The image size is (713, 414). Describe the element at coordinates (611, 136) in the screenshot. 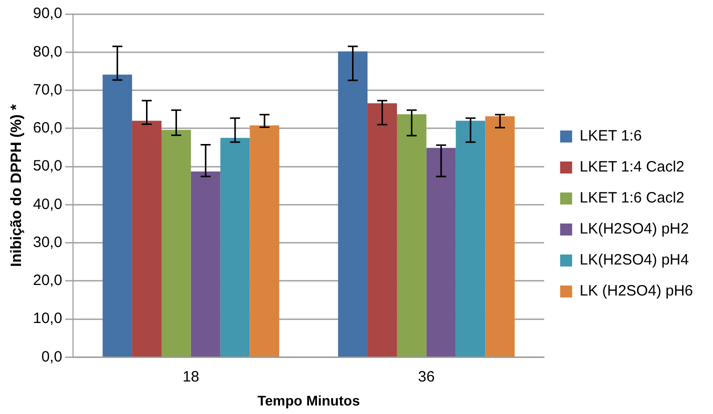

I see `legend-label: LKET 1:6` at that location.